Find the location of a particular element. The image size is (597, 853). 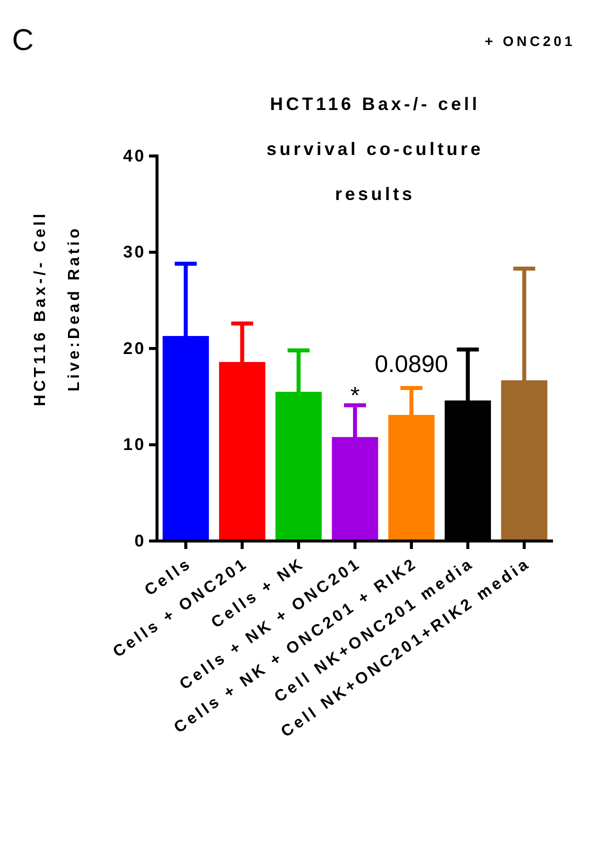

y-tick-label: 10 is located at coordinates (134, 444).